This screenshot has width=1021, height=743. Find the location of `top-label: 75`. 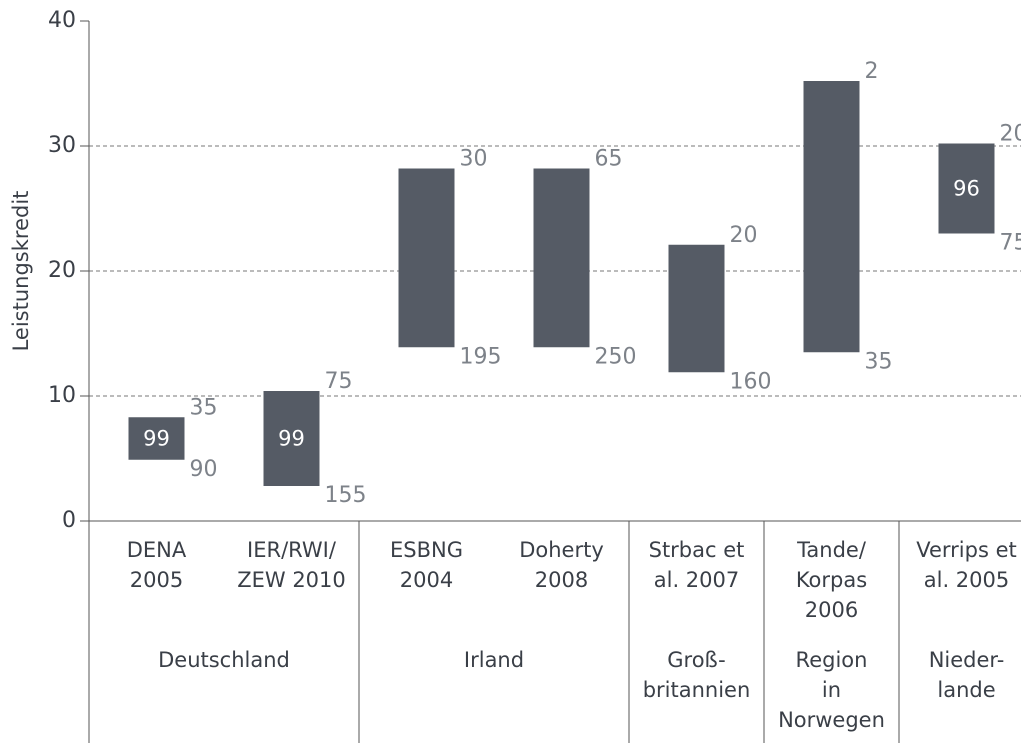

top-label: 75 is located at coordinates (339, 381).